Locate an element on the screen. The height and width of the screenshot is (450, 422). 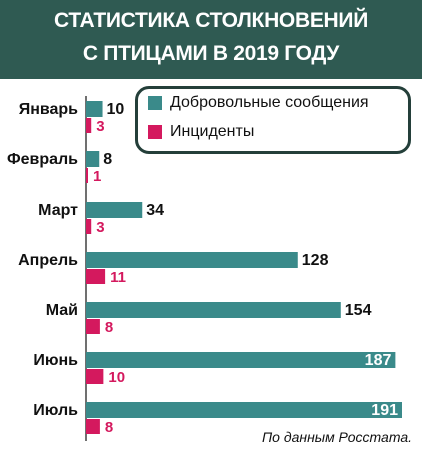
category-label: Апрель is located at coordinates (48, 260).